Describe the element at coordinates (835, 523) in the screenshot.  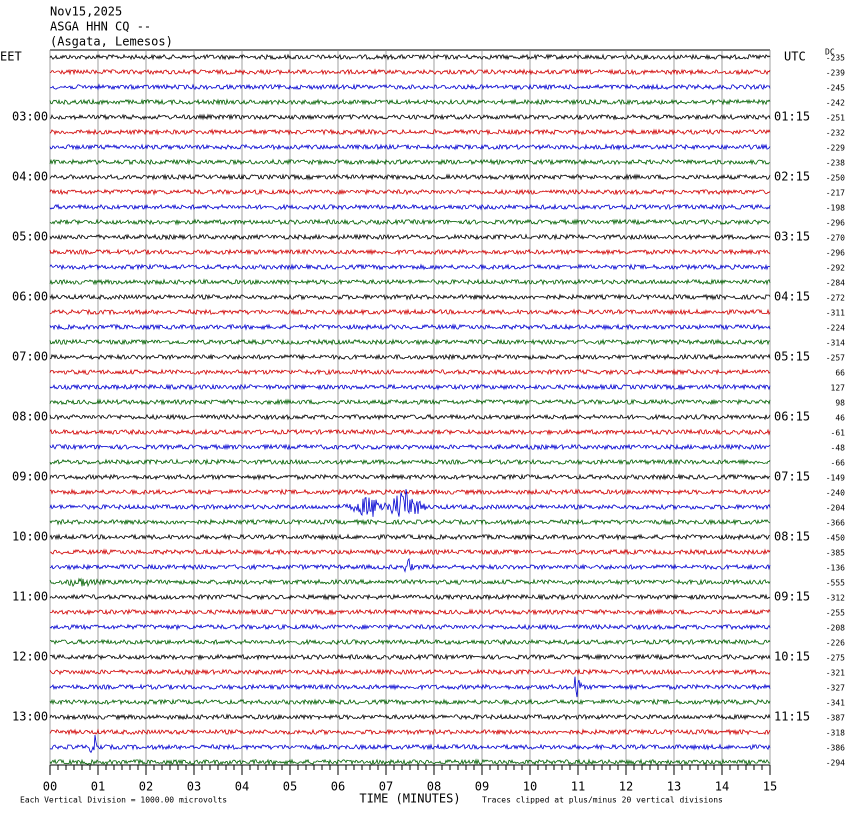
I see `dc-offset: -366` at that location.